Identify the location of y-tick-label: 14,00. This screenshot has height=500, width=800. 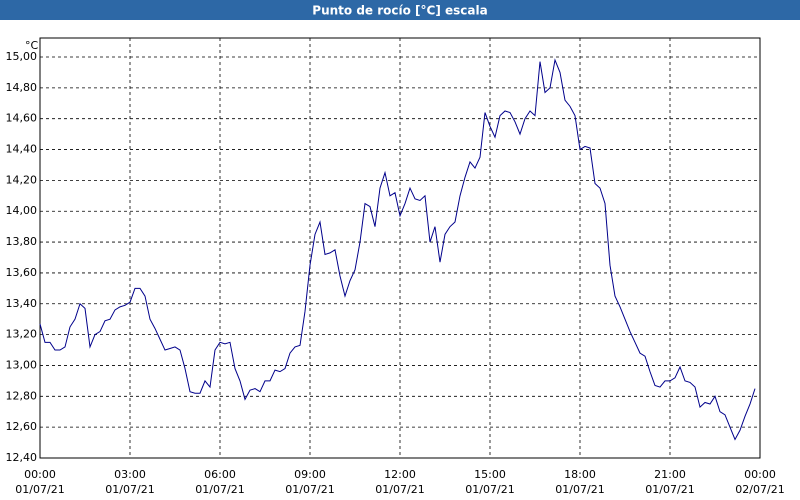
(22, 210).